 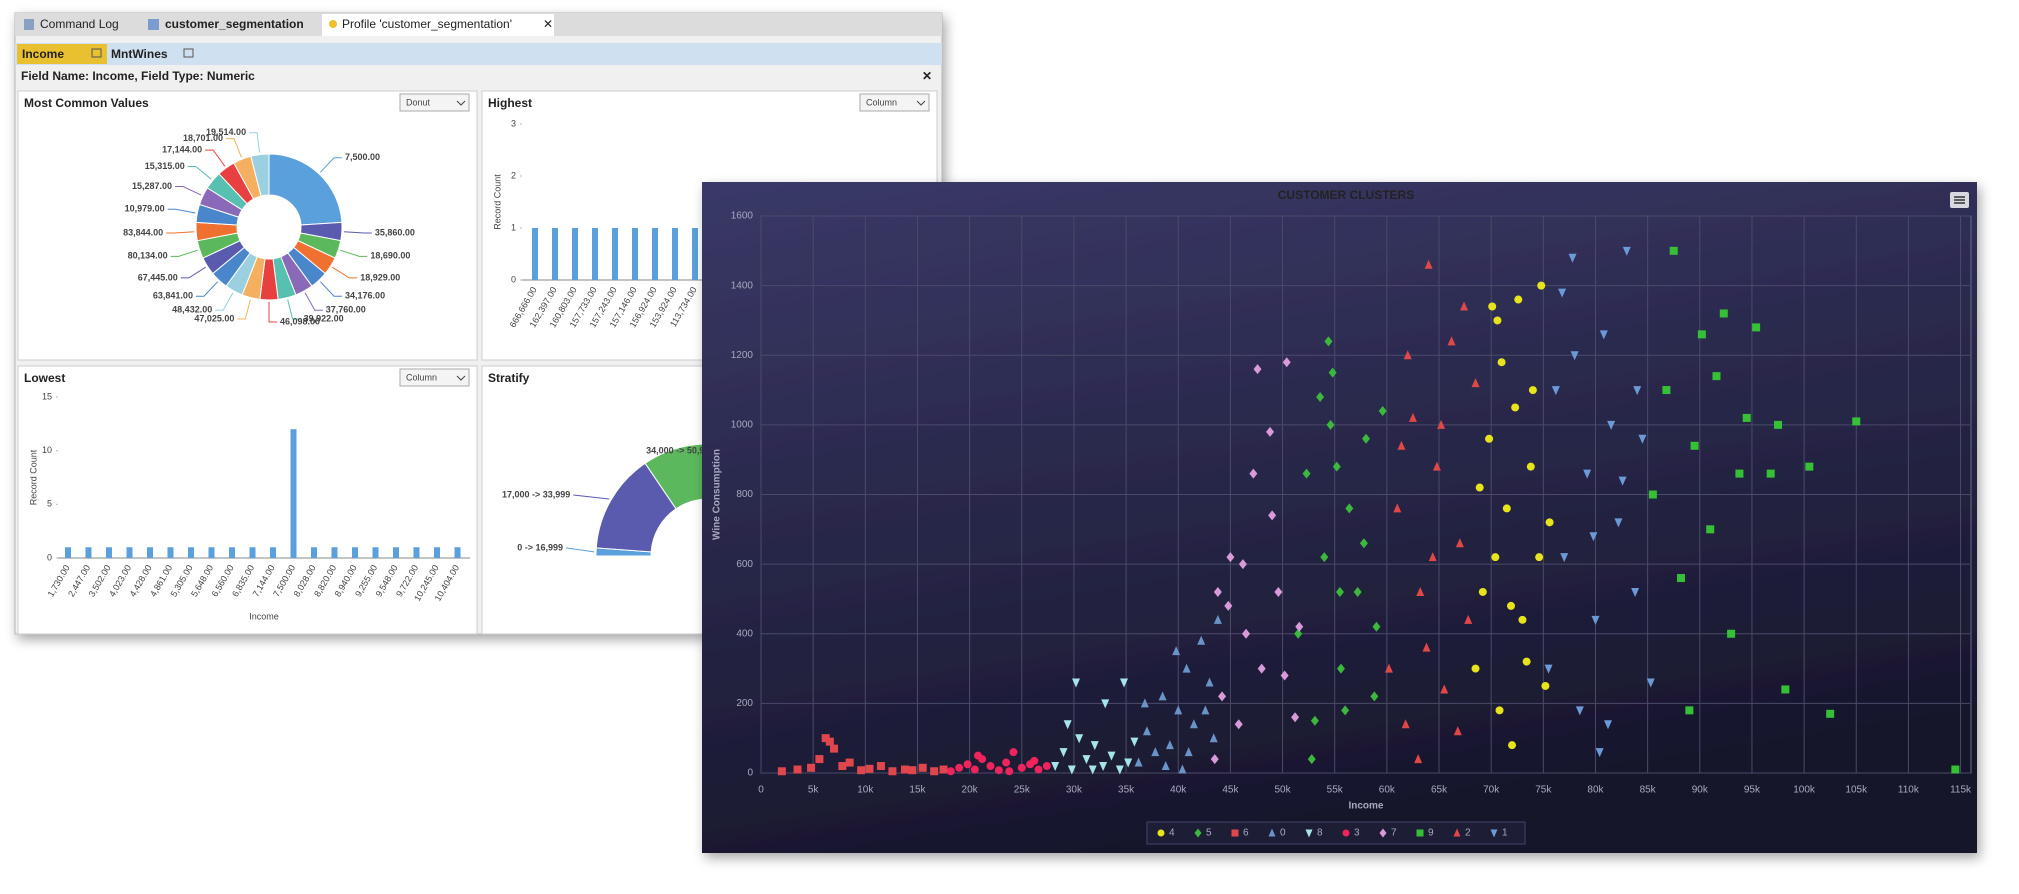 What do you see at coordinates (247, 225) in the screenshot?
I see `panel` at bounding box center [247, 225].